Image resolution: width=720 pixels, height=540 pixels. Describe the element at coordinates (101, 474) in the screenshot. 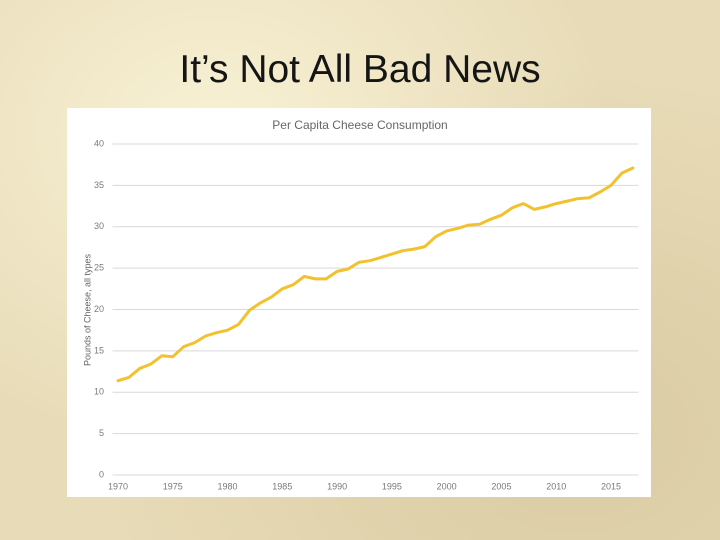

I see `y-tick-label: 0` at that location.